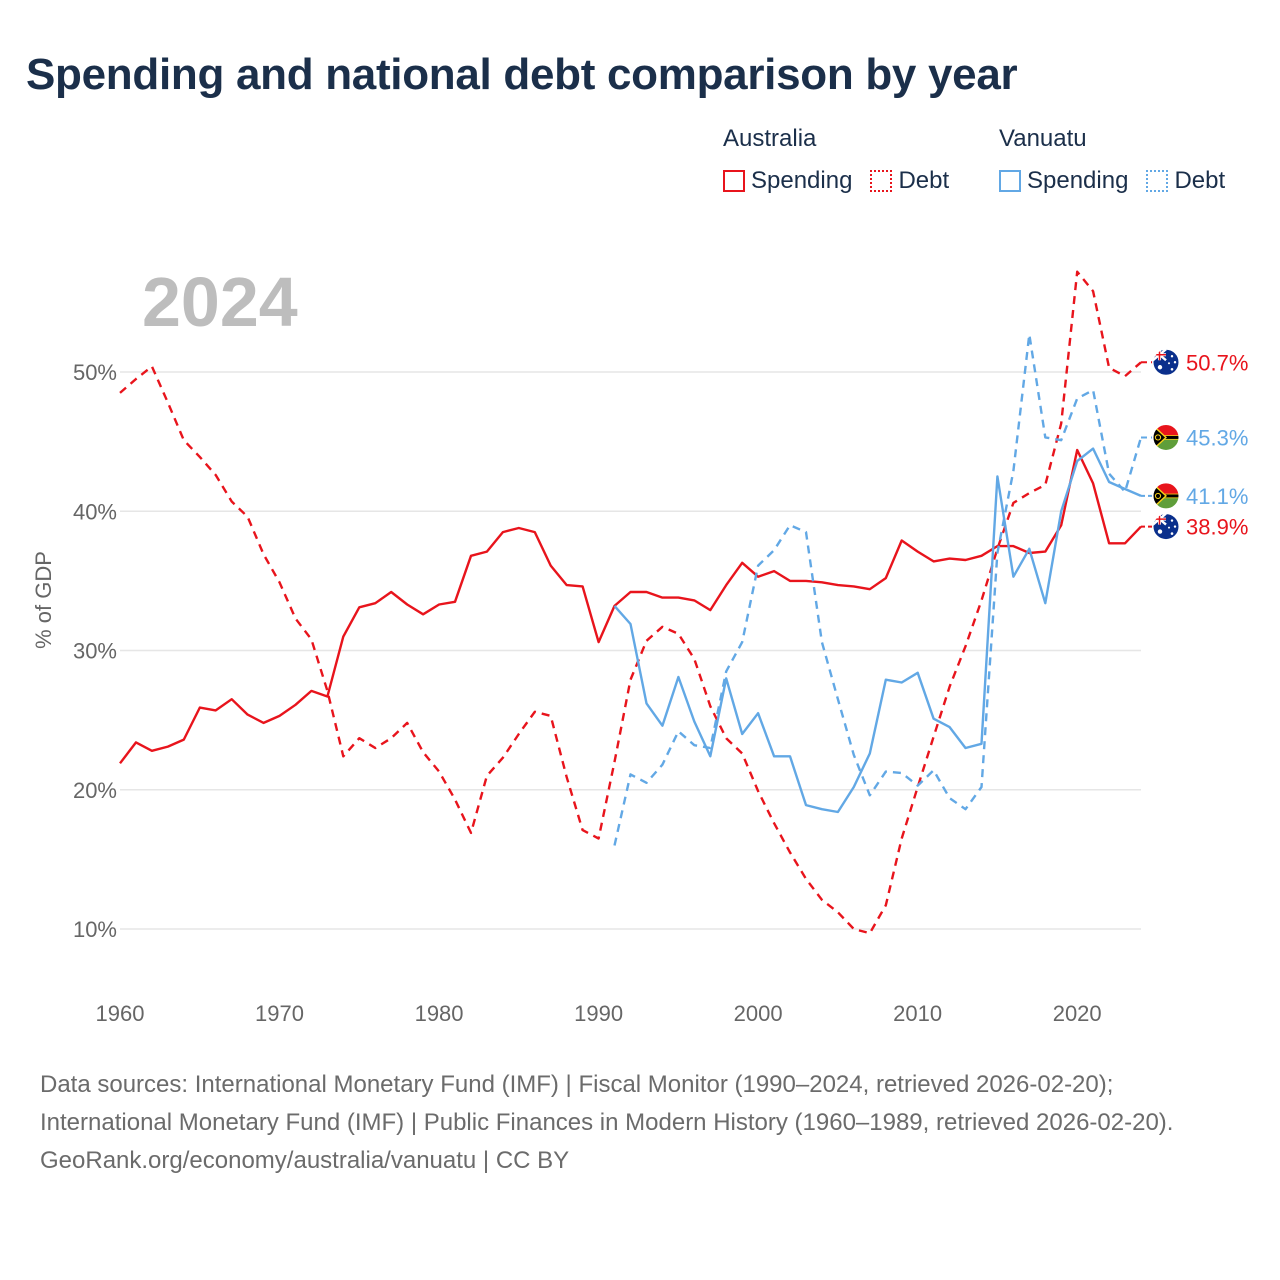  Describe the element at coordinates (120, 1013) in the screenshot. I see `x-tick-label: 1960` at that location.